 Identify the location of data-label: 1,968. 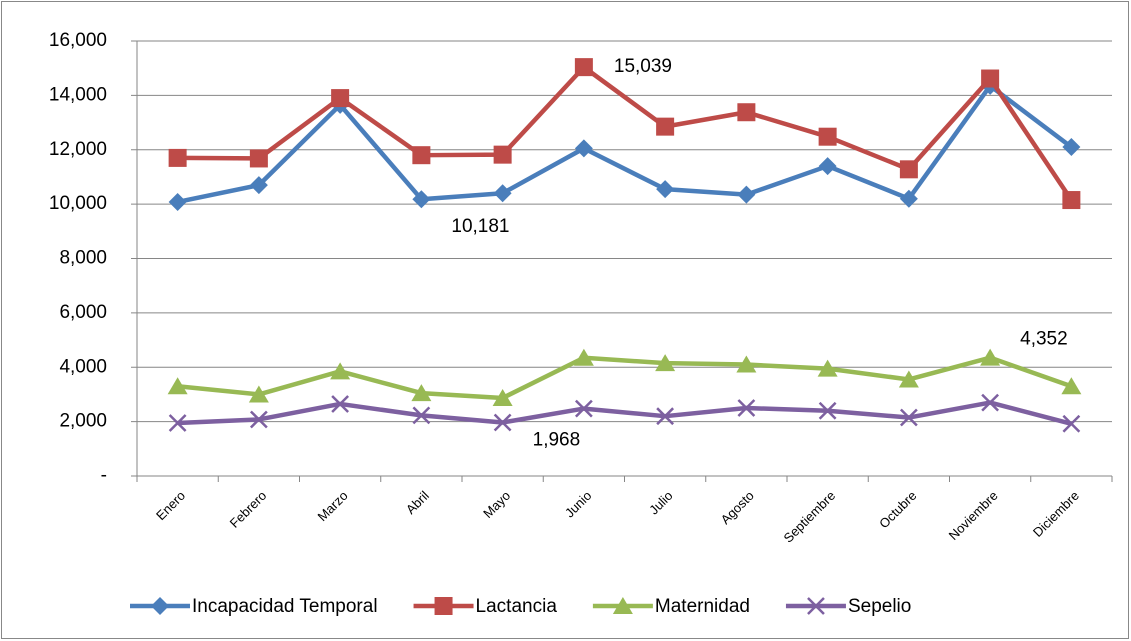
(557, 440).